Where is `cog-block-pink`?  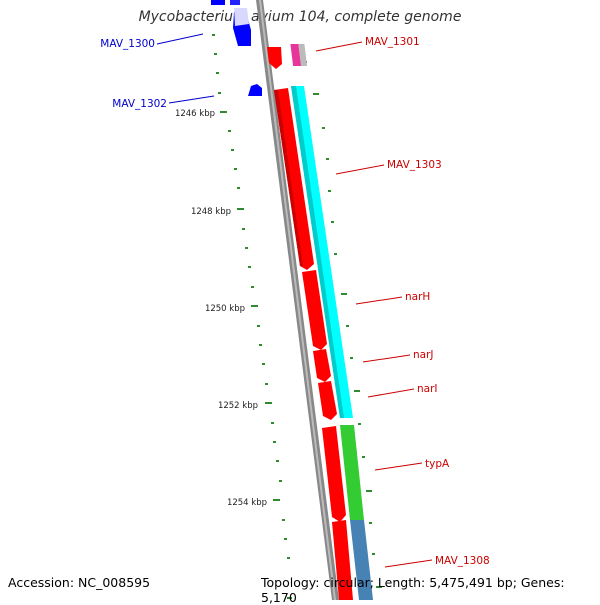
cog-block-pink is located at coordinates (296, 55).